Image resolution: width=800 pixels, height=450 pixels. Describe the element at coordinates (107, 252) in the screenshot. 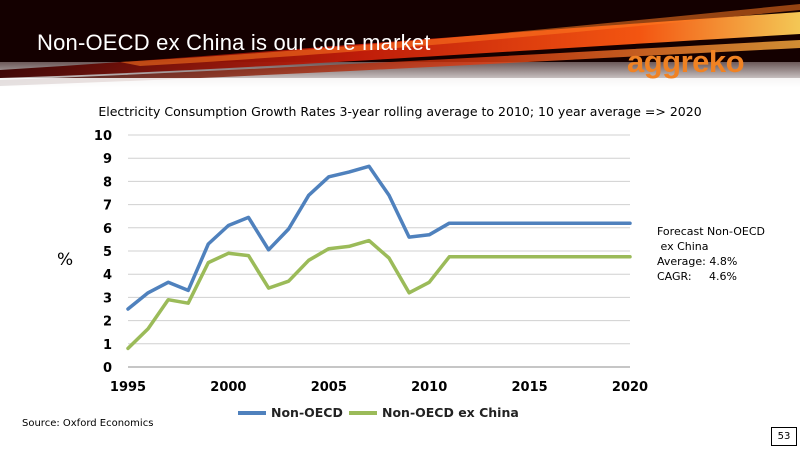

I see `y-tick-label-5: 5` at that location.